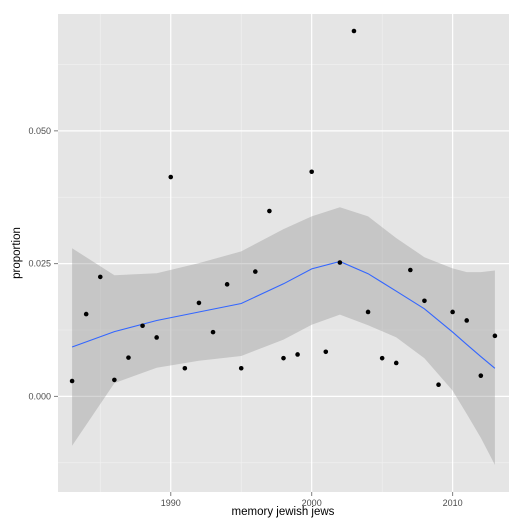  What do you see at coordinates (39, 131) in the screenshot?
I see `y-tick-label: 0.050` at bounding box center [39, 131].